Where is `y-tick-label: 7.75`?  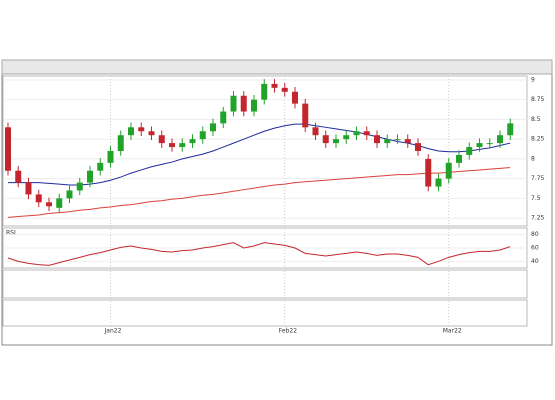
y-tick-label: 7.75 is located at coordinates (538, 178).